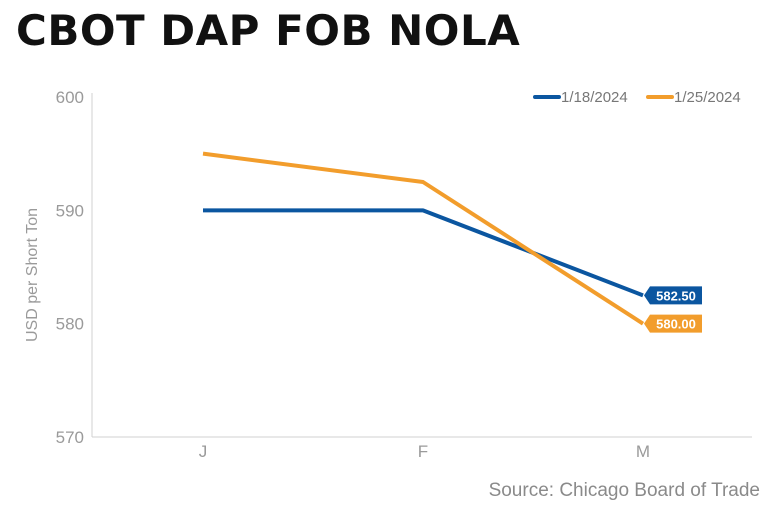 This screenshot has height=514, width=774. What do you see at coordinates (637, 97) in the screenshot?
I see `legend: 1/18/2024 1/25/2024` at bounding box center [637, 97].